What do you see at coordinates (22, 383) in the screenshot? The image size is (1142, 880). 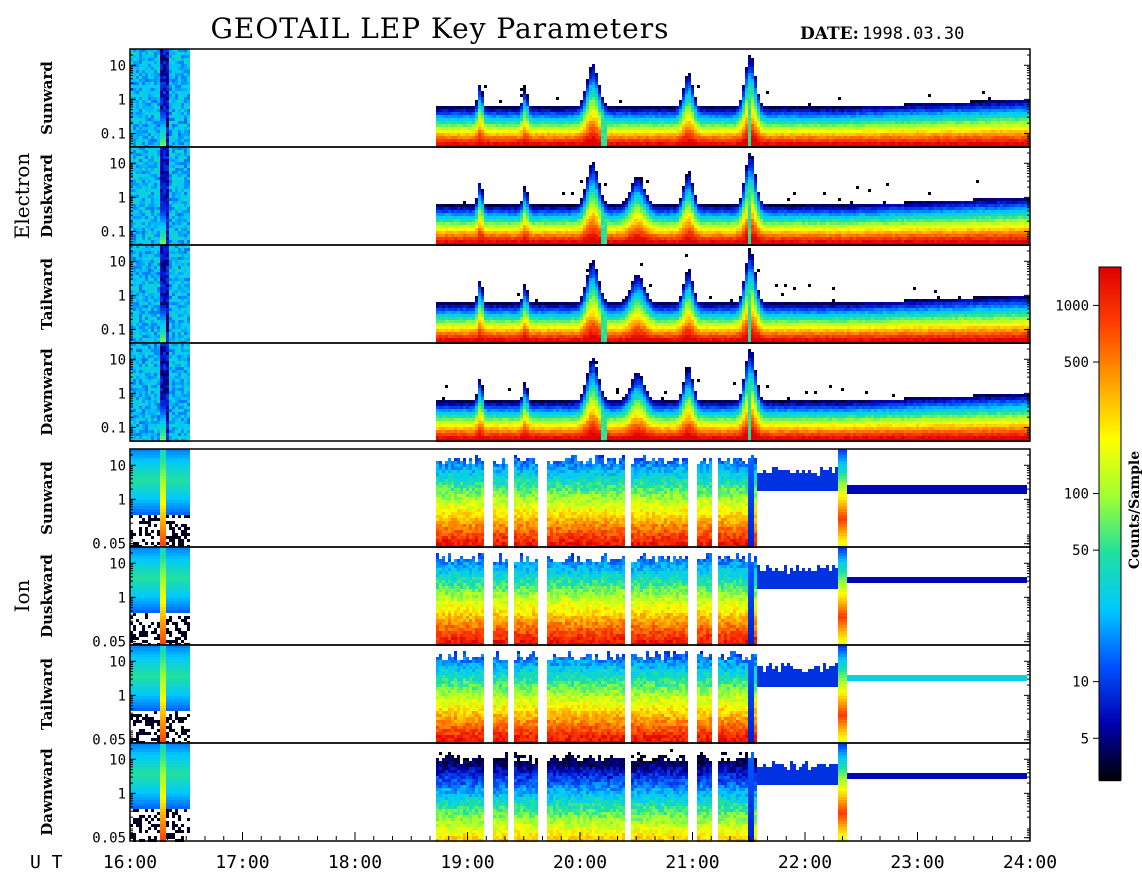 I see `species-group-labels: Electron Ion` at bounding box center [22, 383].